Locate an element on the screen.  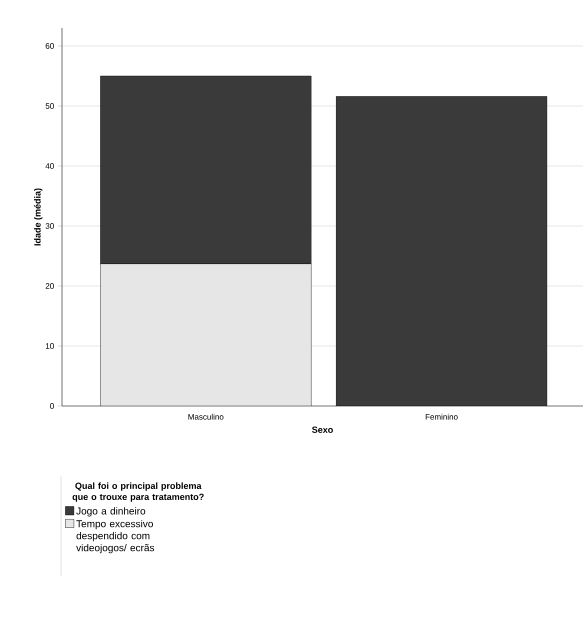
x-tick-label: Feminino is located at coordinates (442, 417).